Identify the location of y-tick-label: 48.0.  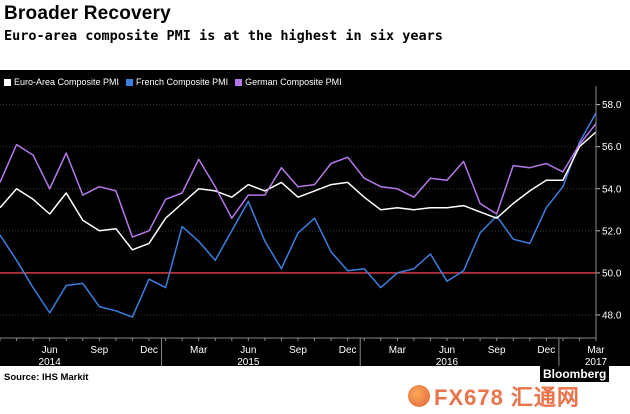
(612, 315).